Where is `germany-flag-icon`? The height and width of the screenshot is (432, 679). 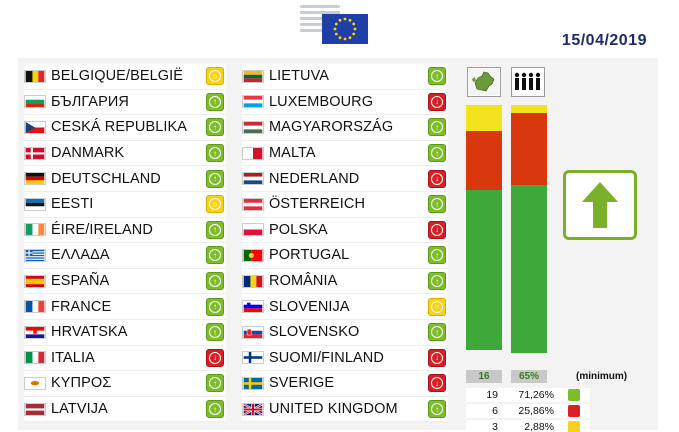 germany-flag-icon is located at coordinates (35, 179).